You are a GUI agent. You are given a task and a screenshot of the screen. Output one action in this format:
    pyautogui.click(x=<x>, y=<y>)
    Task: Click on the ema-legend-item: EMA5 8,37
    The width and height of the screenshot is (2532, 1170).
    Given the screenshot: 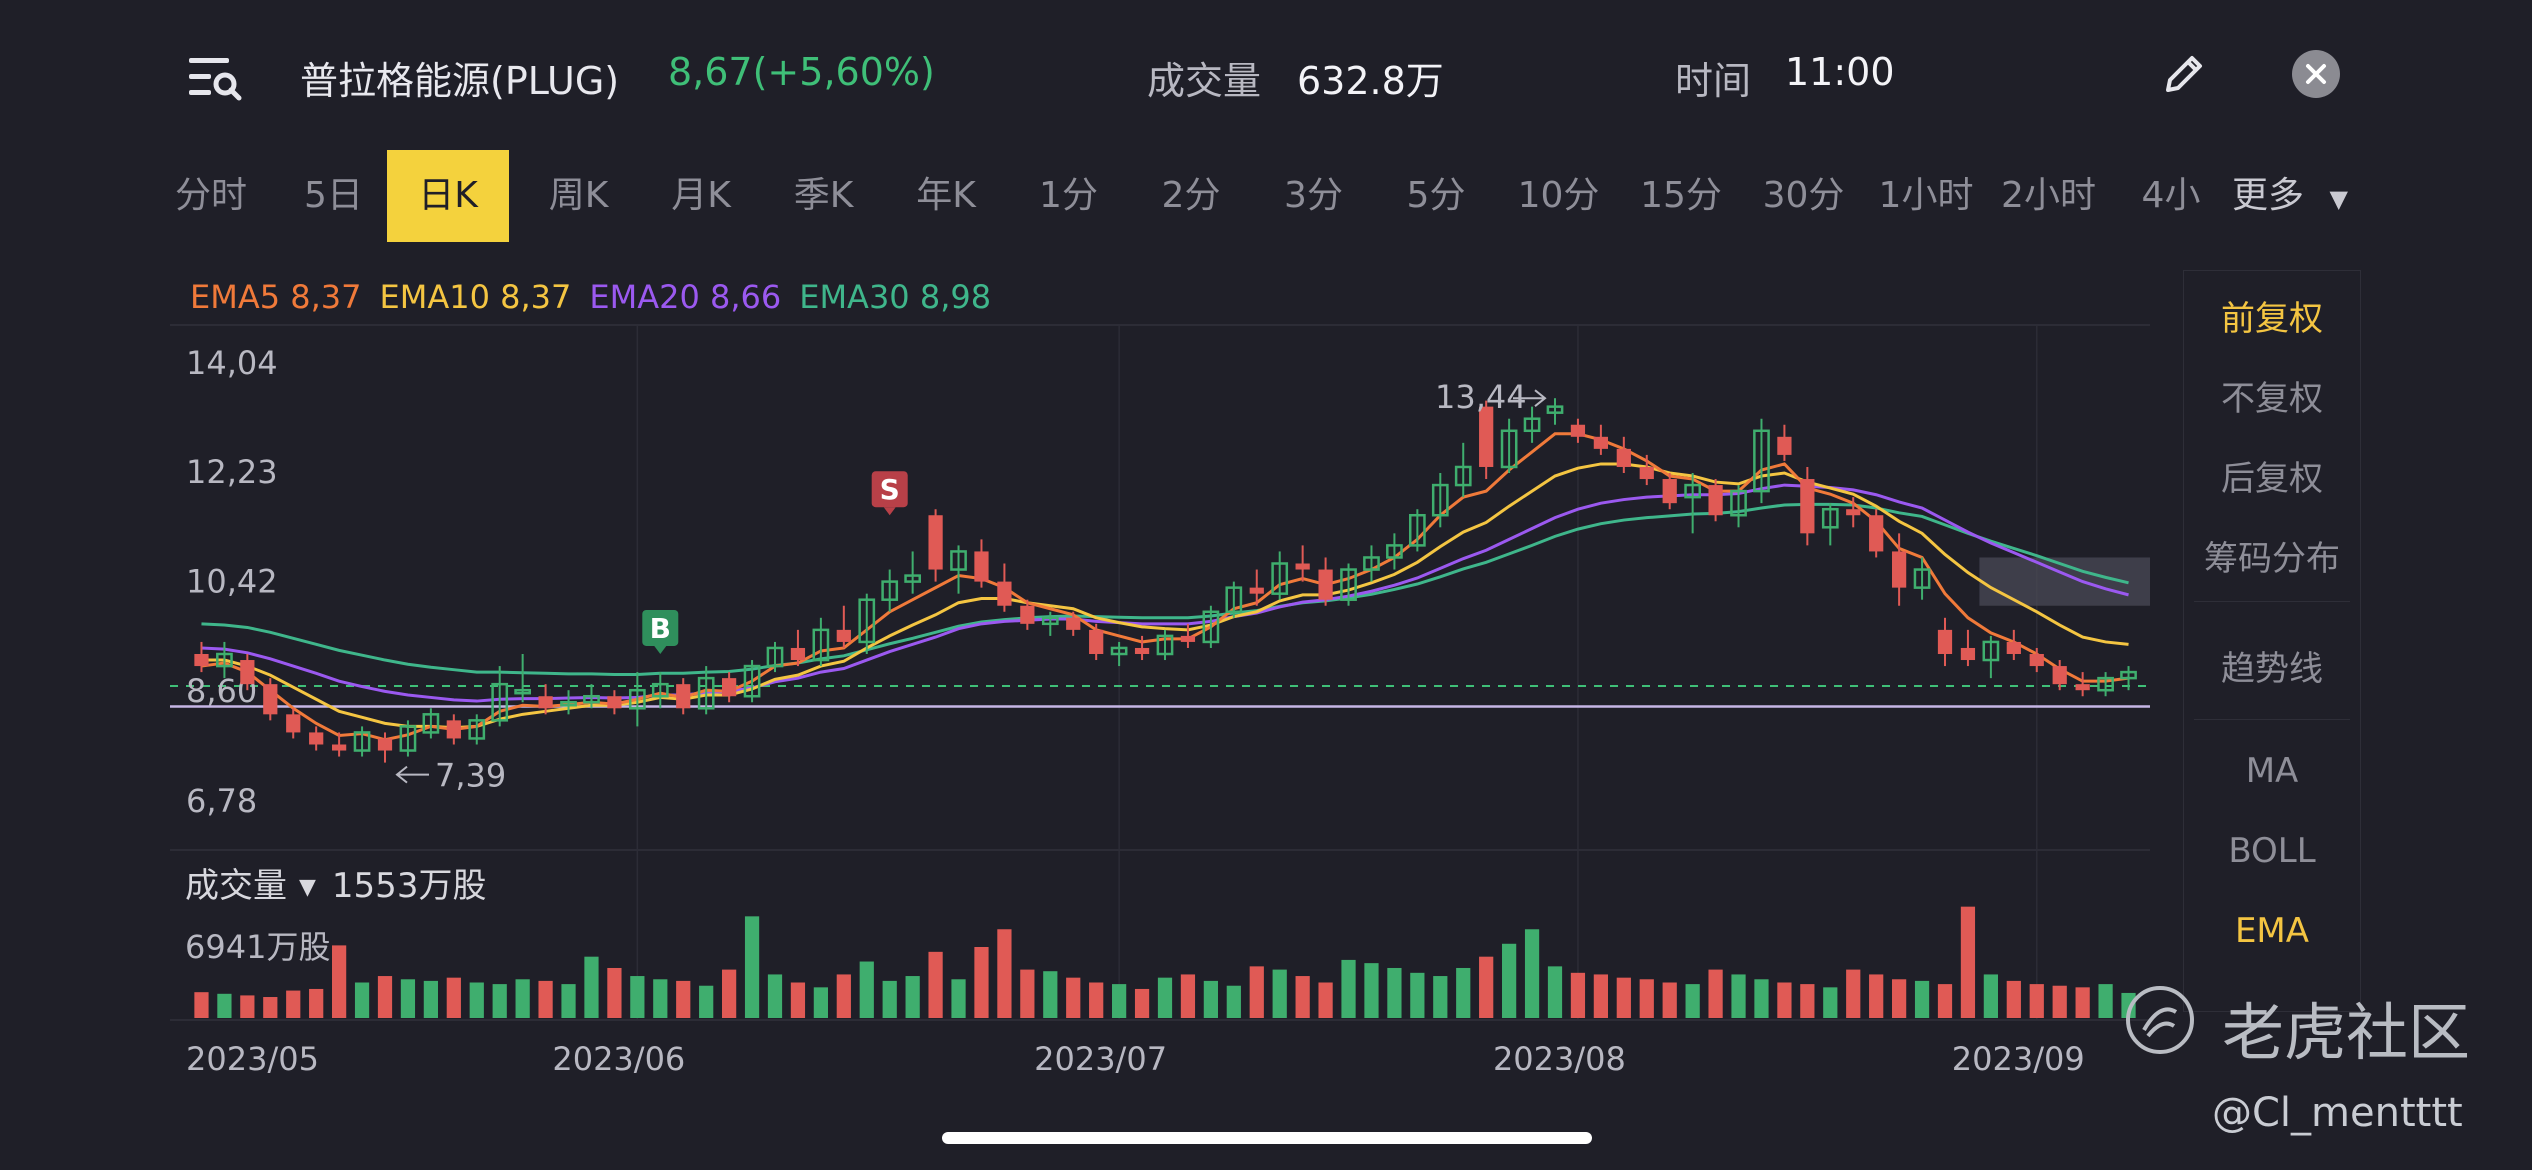 What is the action you would take?
    pyautogui.click(x=276, y=297)
    